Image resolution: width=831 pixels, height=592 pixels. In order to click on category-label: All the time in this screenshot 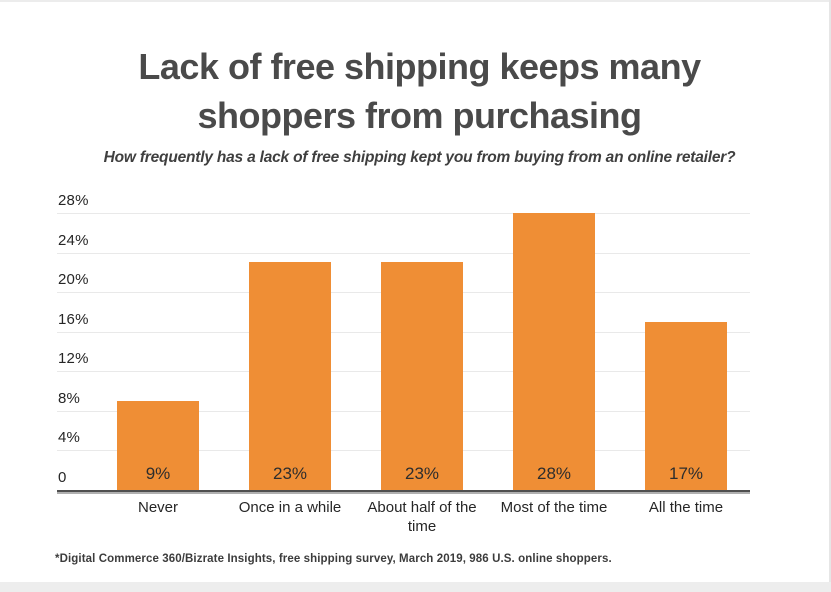, I will do `click(686, 507)`.